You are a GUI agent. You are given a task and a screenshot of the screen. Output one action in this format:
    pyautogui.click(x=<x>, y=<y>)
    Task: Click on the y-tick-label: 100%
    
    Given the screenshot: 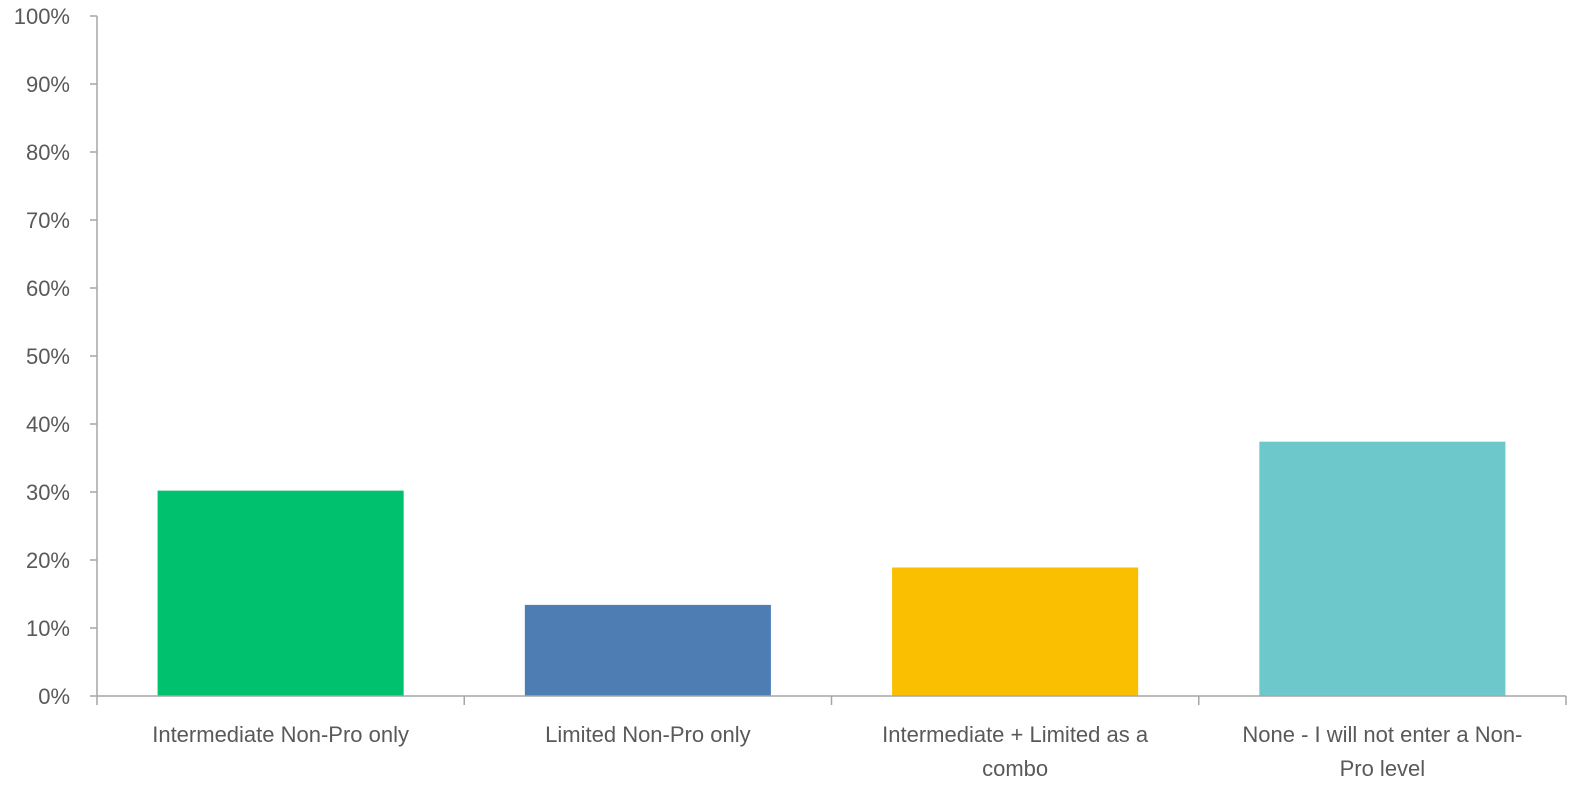 What is the action you would take?
    pyautogui.click(x=42, y=16)
    